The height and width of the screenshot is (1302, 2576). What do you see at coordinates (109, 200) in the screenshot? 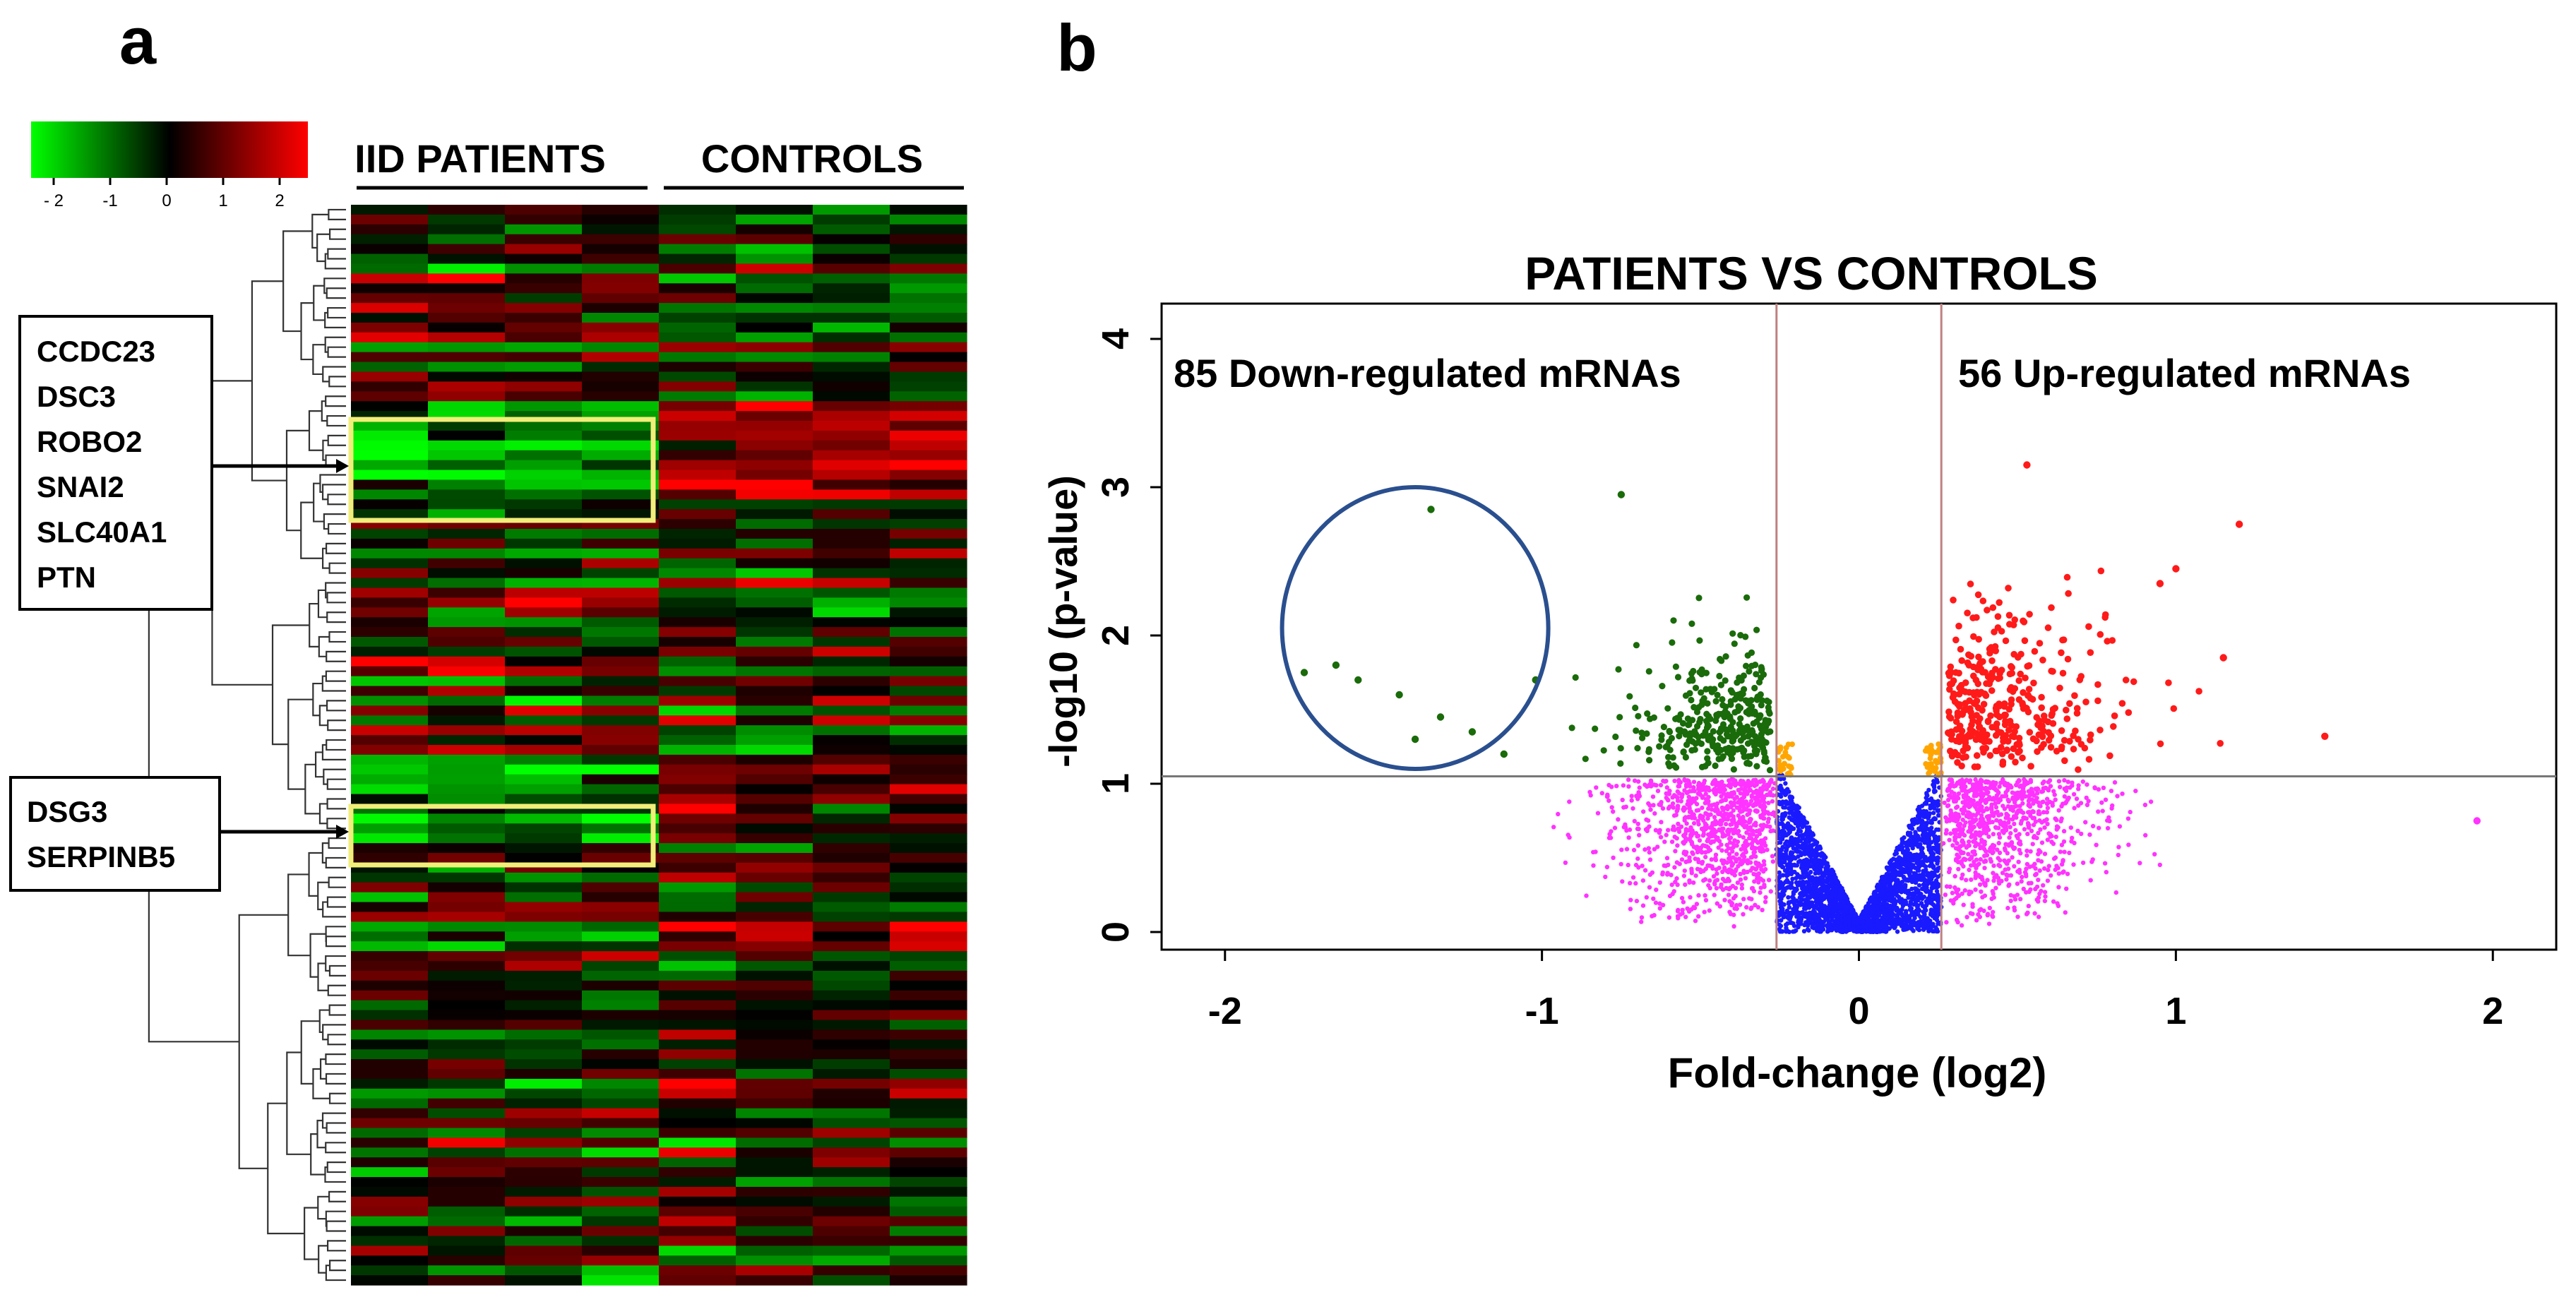
I see `colorbar-tick-label: -1` at bounding box center [109, 200].